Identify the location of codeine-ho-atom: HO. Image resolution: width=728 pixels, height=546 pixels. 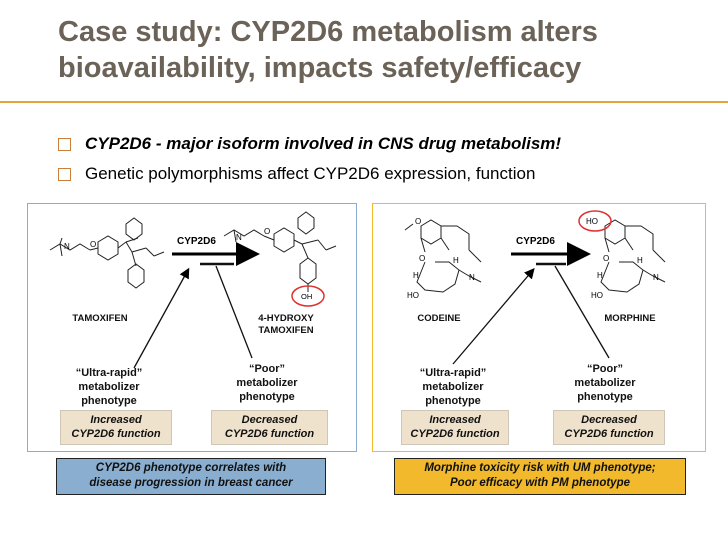
(413, 295).